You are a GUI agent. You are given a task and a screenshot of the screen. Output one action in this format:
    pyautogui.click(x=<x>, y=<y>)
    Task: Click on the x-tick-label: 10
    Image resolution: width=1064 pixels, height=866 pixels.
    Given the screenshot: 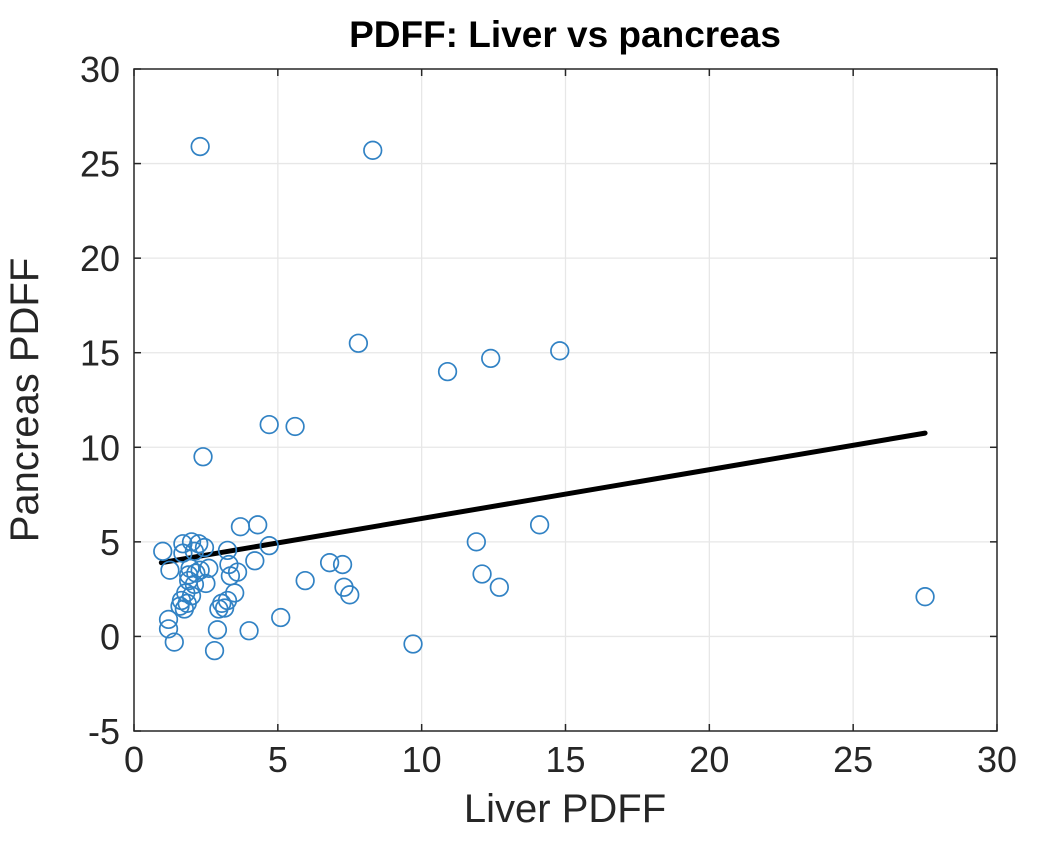 What is the action you would take?
    pyautogui.click(x=422, y=759)
    